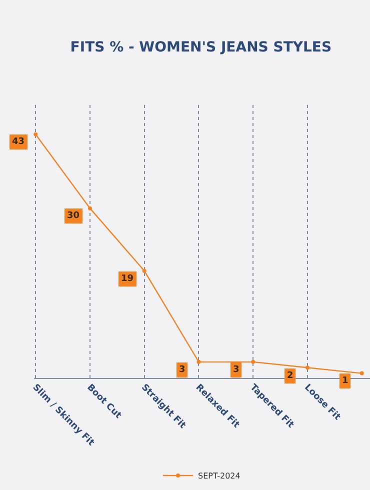 Image resolution: width=370 pixels, height=490 pixels. Describe the element at coordinates (127, 279) in the screenshot. I see `data-label: 19` at that location.